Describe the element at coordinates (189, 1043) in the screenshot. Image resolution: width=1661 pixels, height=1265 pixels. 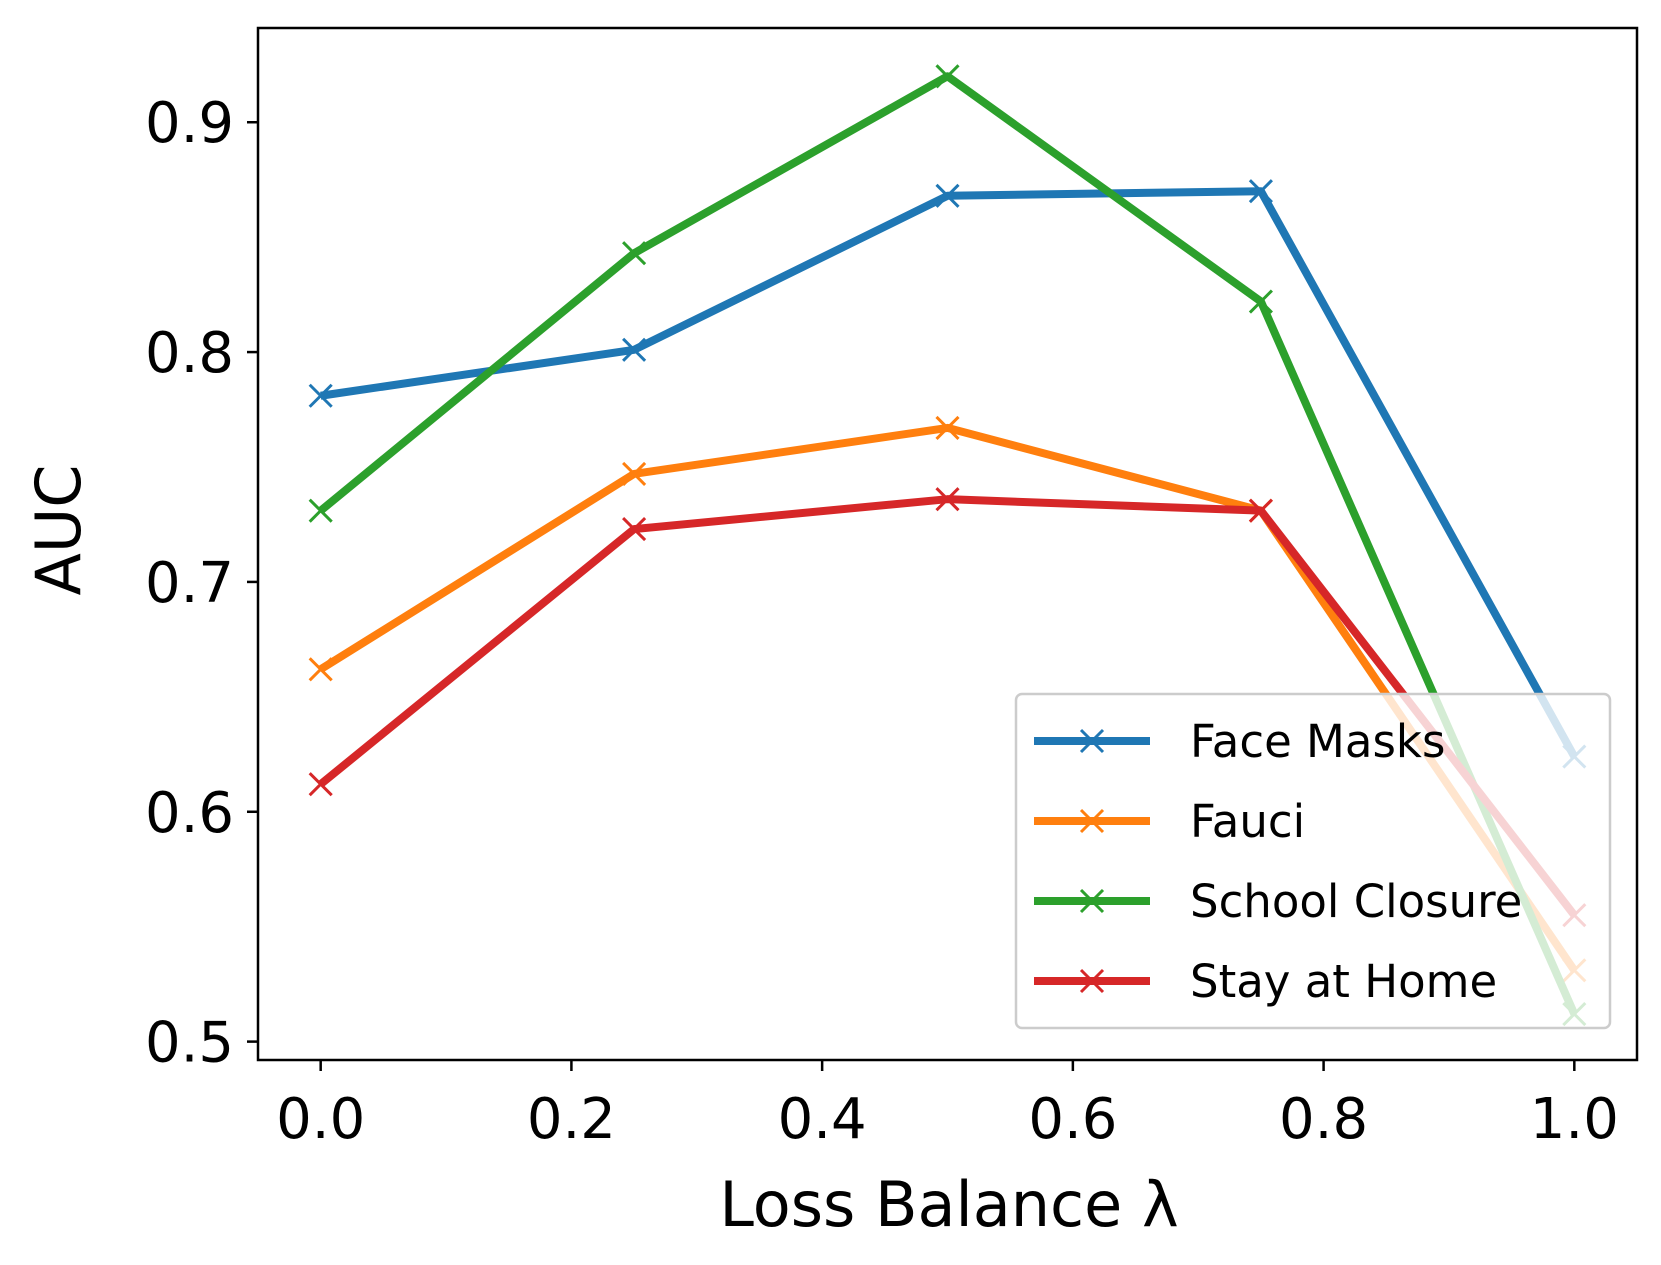
I see `y-tick-label: 0.5` at that location.